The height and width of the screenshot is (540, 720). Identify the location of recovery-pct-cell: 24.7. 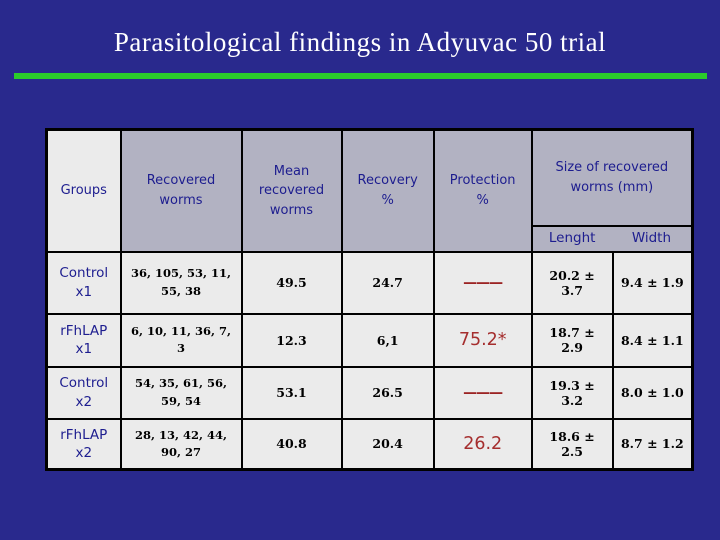
(387, 282).